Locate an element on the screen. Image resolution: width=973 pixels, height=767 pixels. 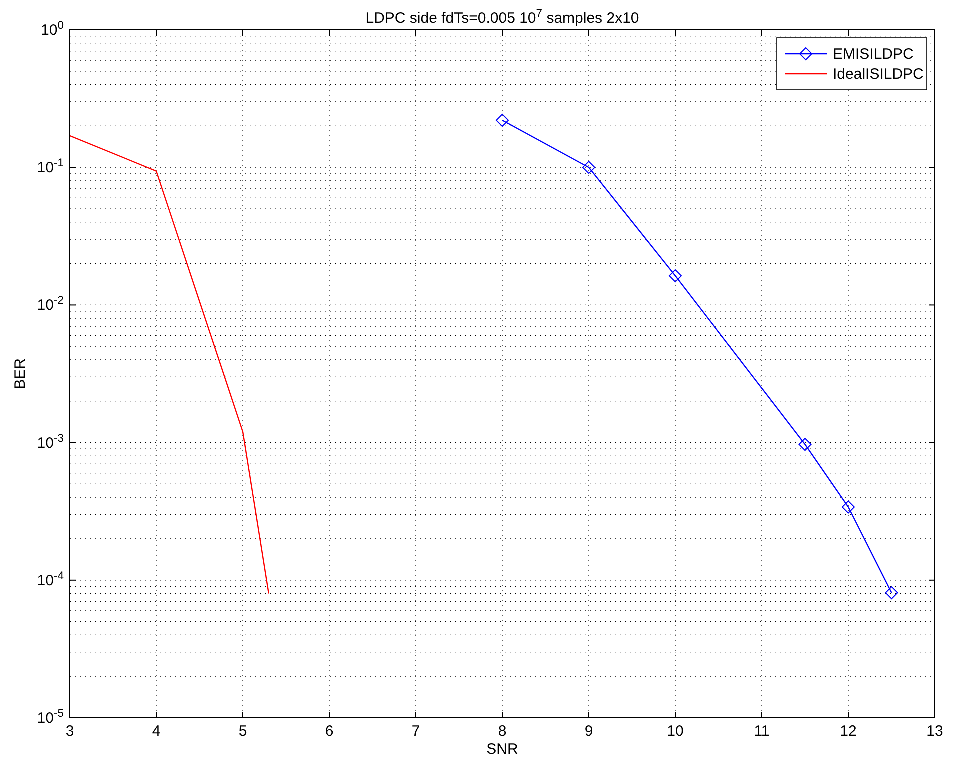
x-tick-label: 5 is located at coordinates (243, 731).